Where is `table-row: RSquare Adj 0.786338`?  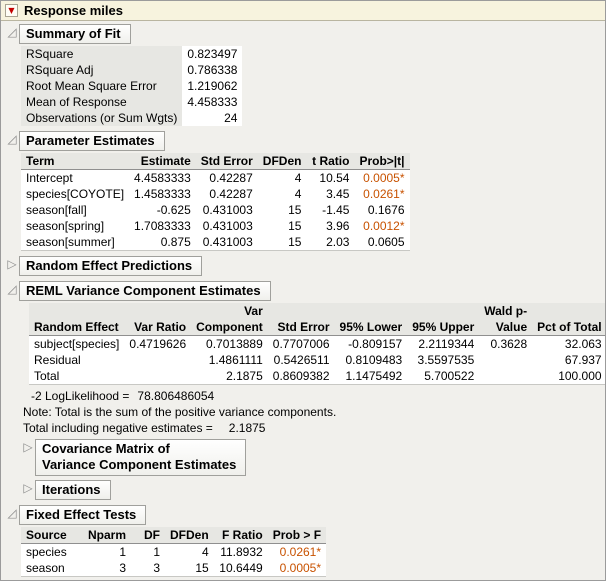 table-row: RSquare Adj 0.786338 is located at coordinates (132, 70).